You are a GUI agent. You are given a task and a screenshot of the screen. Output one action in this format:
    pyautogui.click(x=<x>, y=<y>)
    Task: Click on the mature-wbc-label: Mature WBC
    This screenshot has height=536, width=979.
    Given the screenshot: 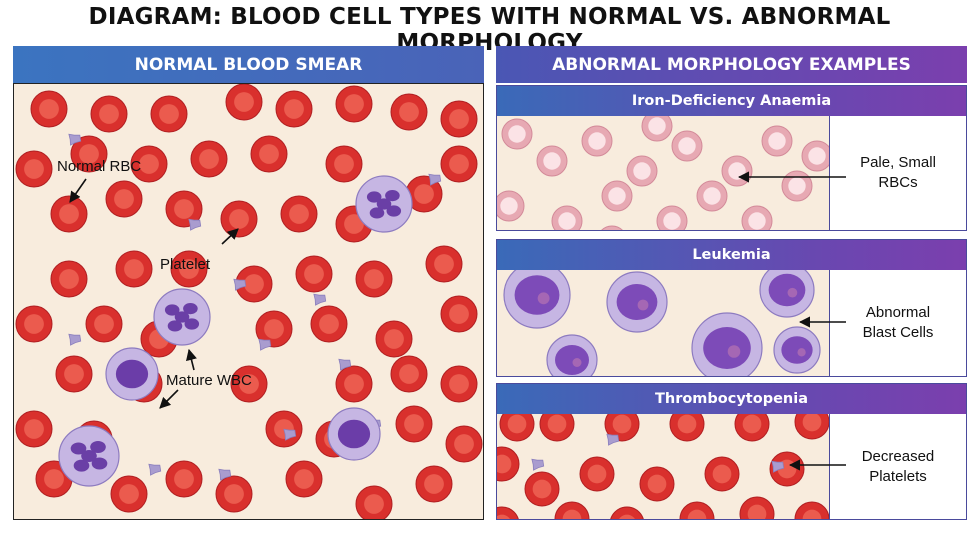 What is the action you would take?
    pyautogui.click(x=209, y=380)
    